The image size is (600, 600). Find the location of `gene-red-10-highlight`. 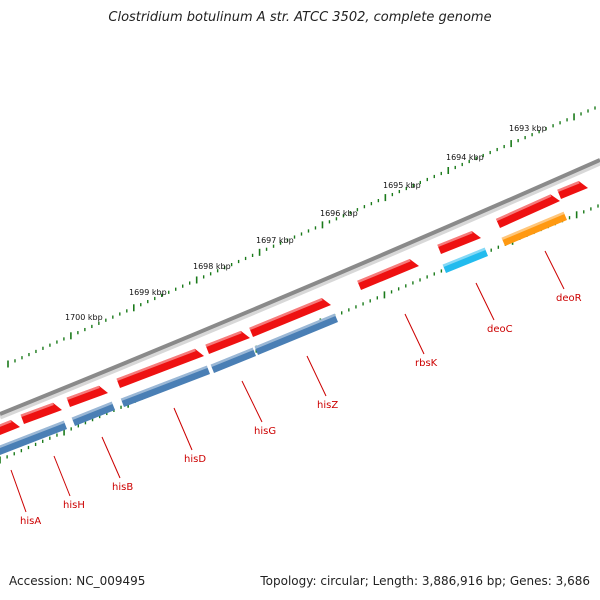

gene-red-10-highlight is located at coordinates (568, 187).